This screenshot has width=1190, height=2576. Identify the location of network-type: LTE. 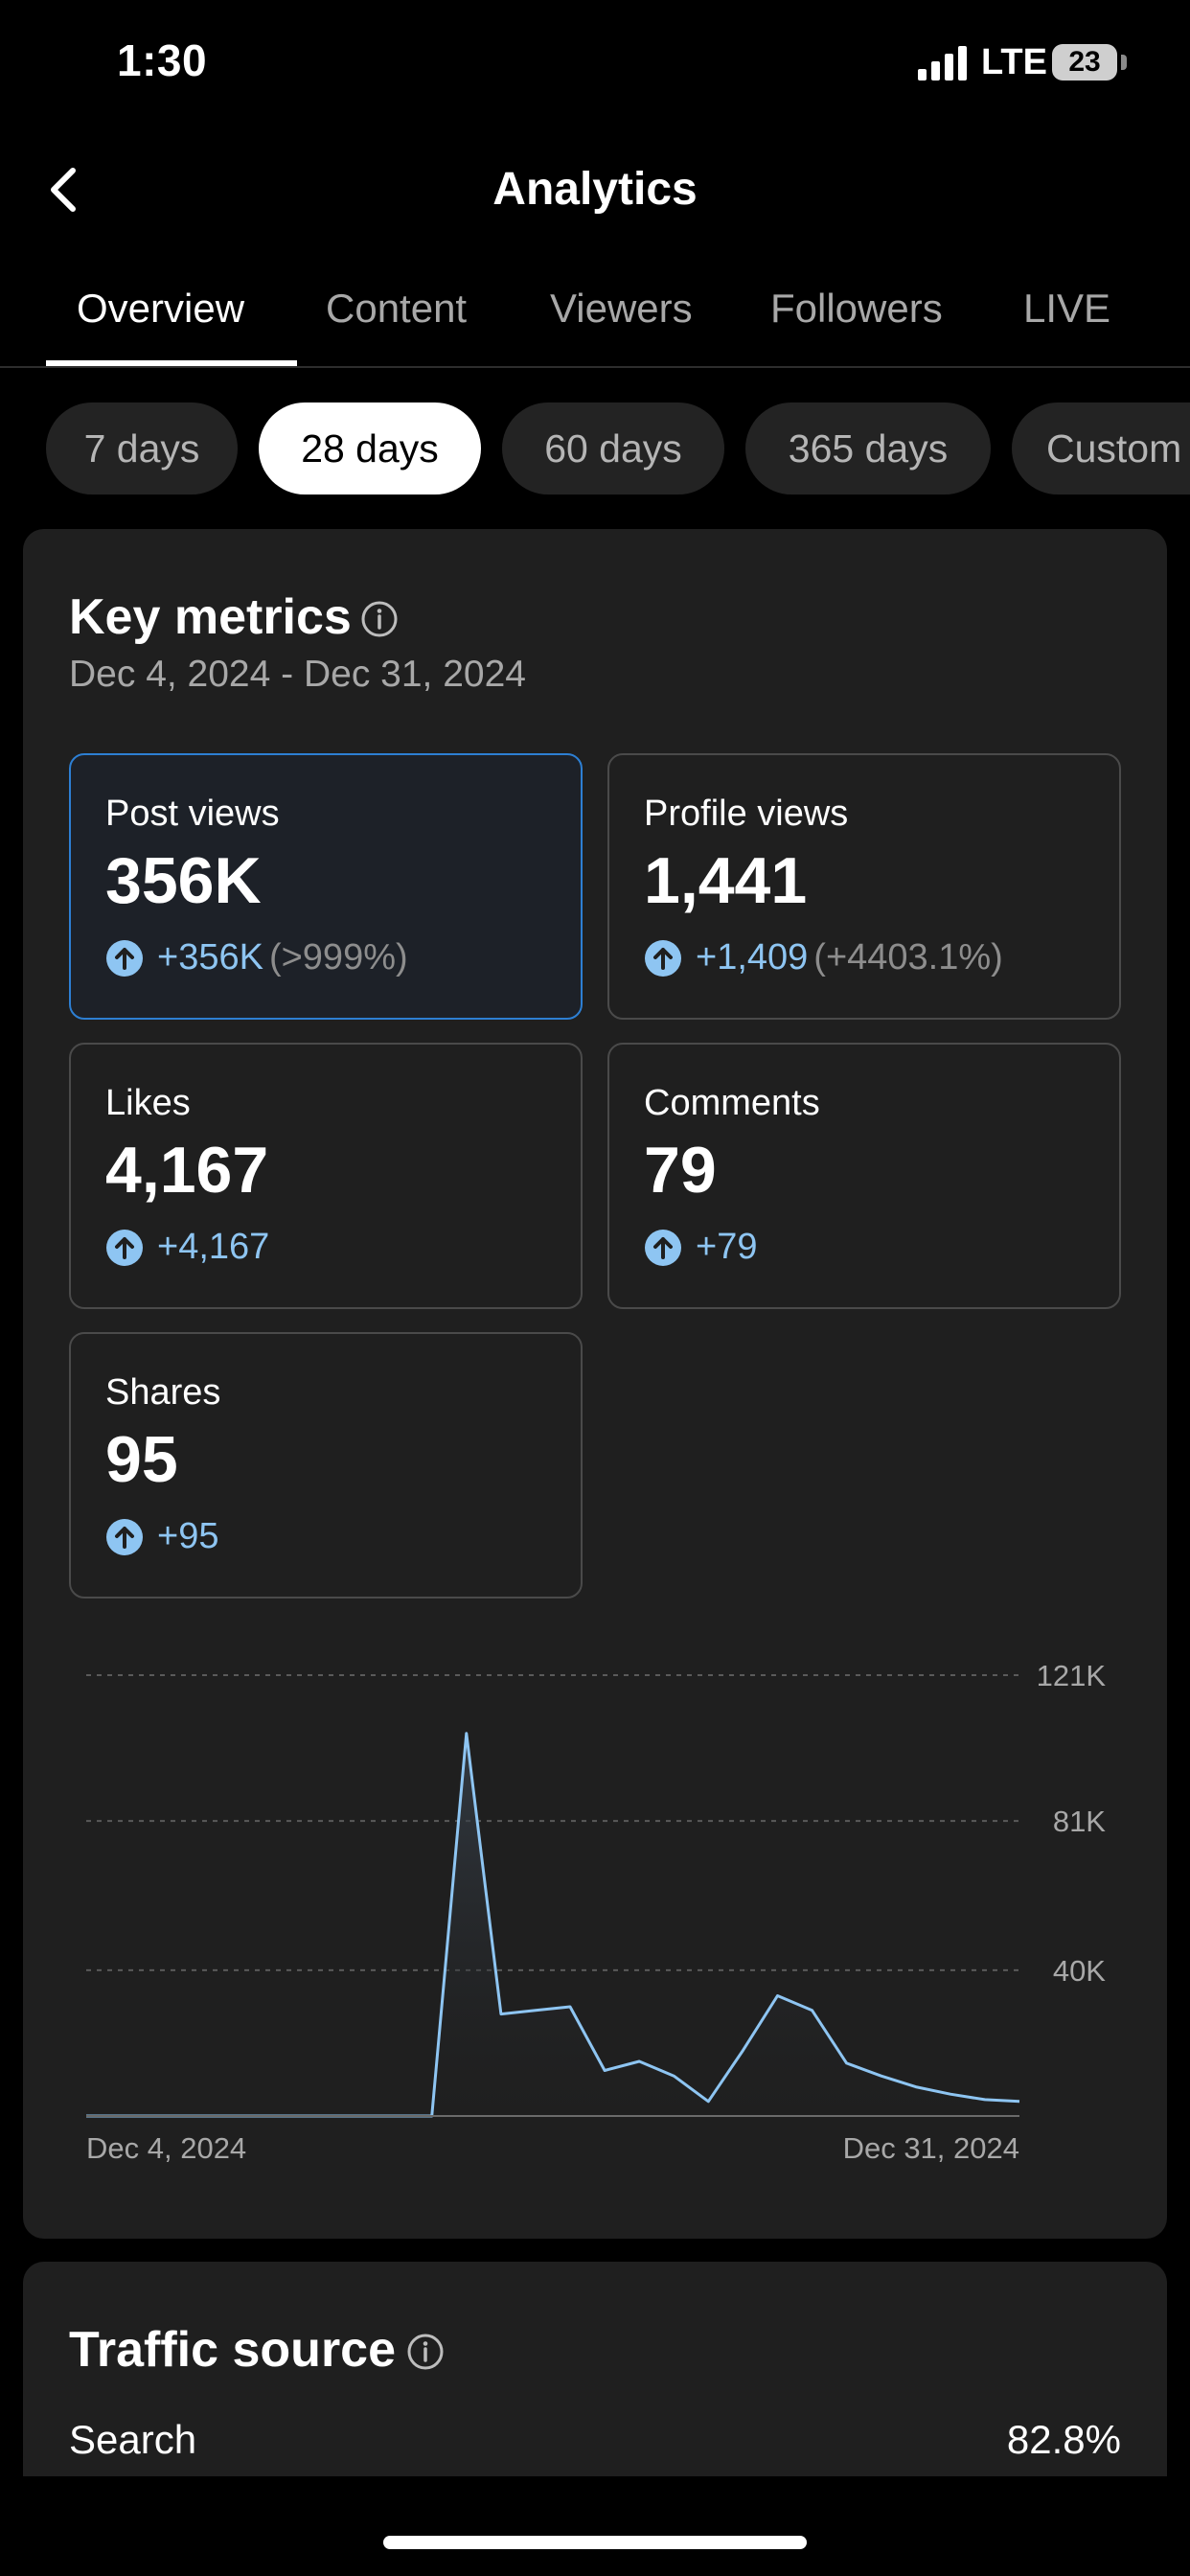
(1014, 62).